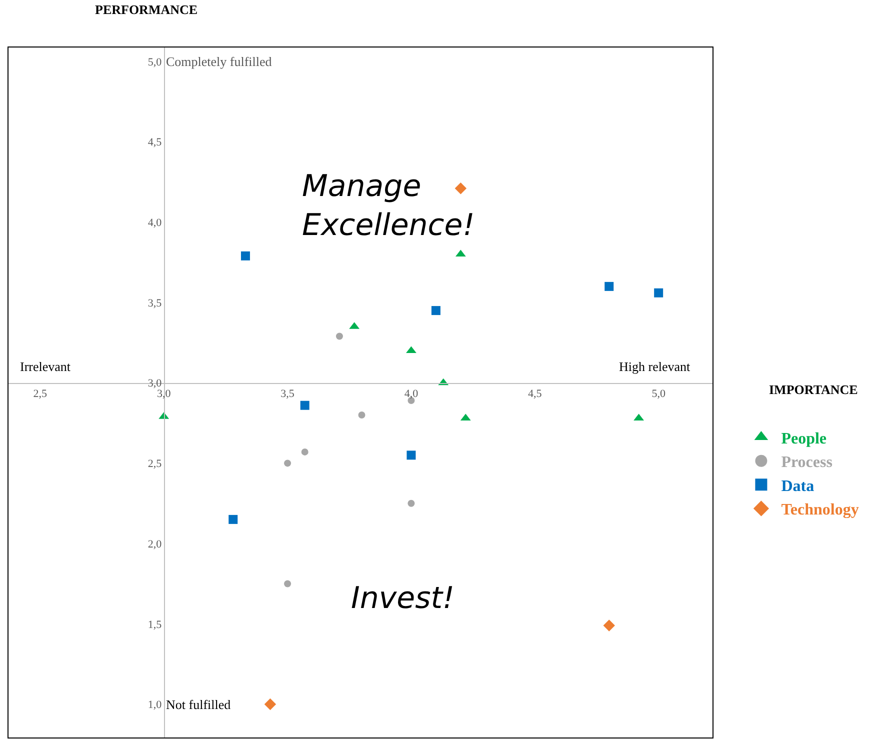  What do you see at coordinates (155, 464) in the screenshot?
I see `y-tick-label: 2,5` at bounding box center [155, 464].